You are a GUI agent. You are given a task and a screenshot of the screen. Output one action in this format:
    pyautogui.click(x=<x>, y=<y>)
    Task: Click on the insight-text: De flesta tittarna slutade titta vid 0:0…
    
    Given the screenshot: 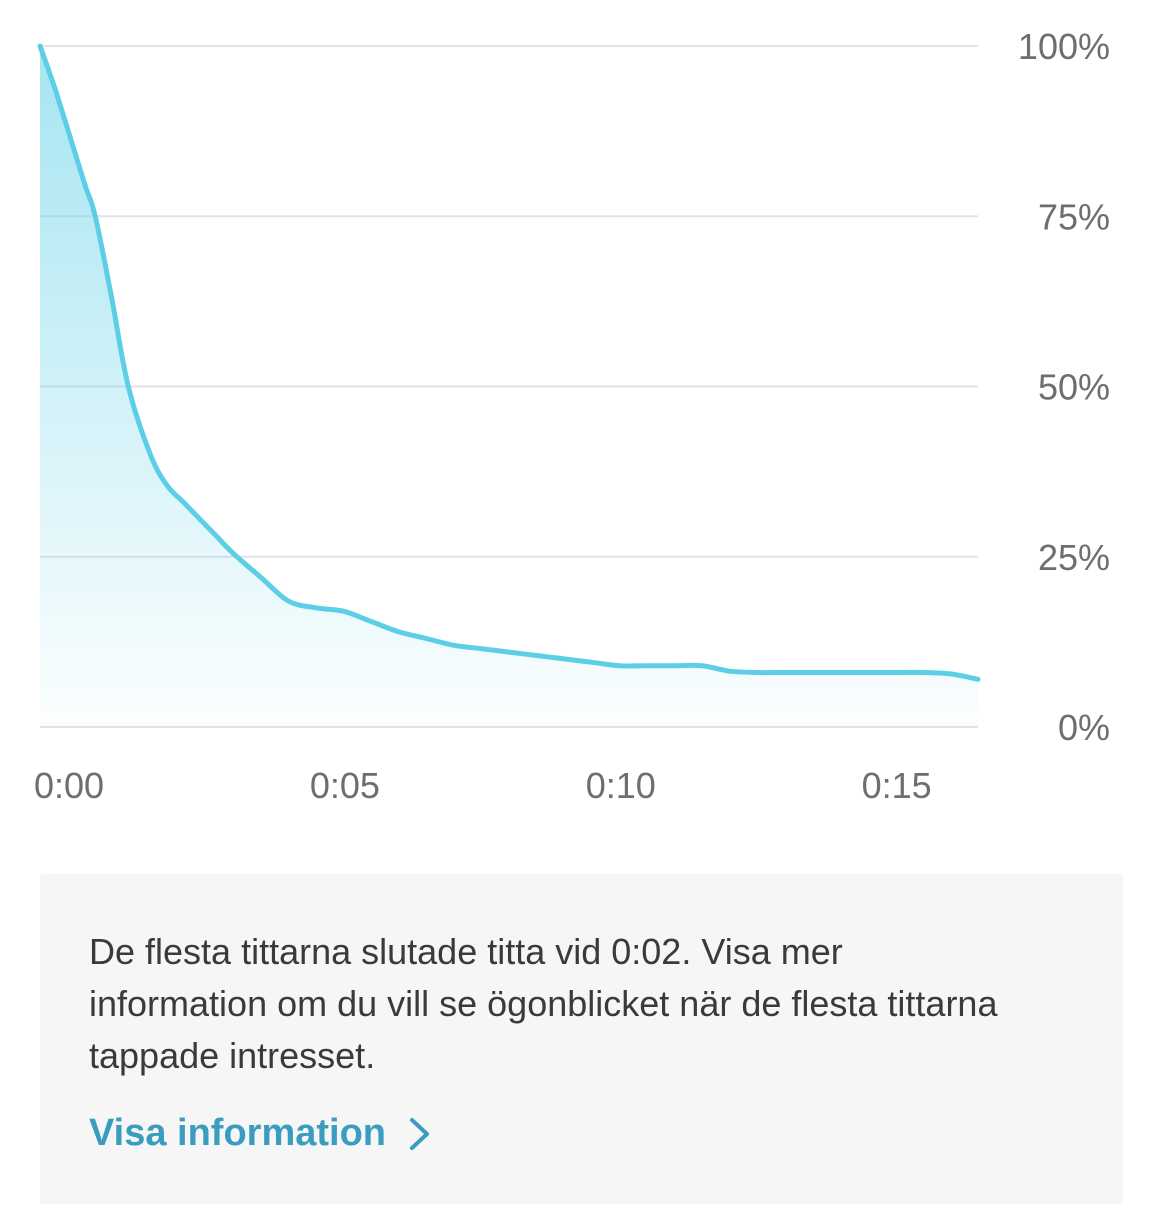 What is the action you would take?
    pyautogui.click(x=543, y=1003)
    